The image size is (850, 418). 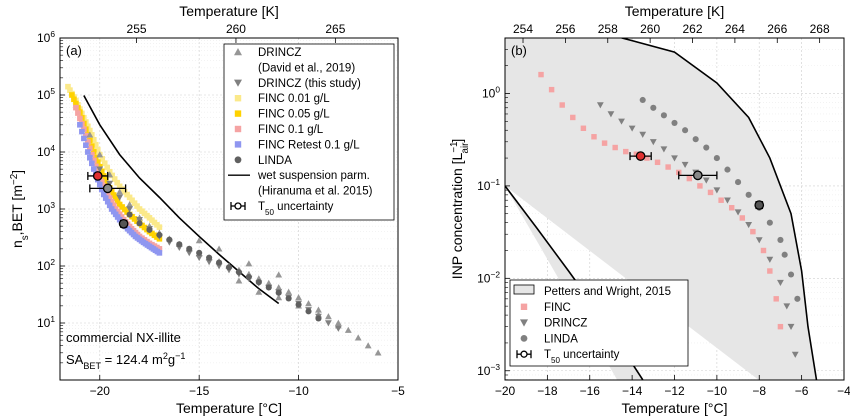 I want to click on panel-b-y-axis-title: INP concentration [L−1air], so click(x=460, y=209).